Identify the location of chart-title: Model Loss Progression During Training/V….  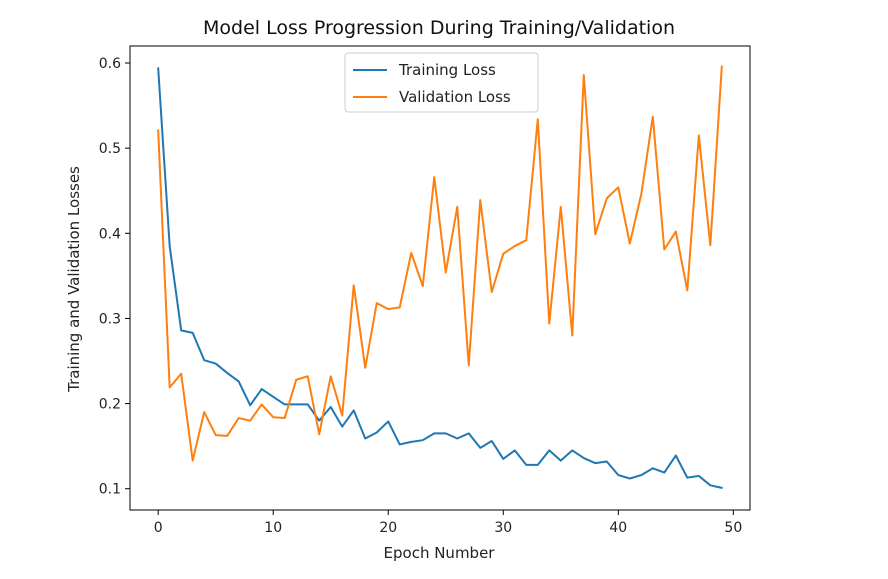
(439, 28).